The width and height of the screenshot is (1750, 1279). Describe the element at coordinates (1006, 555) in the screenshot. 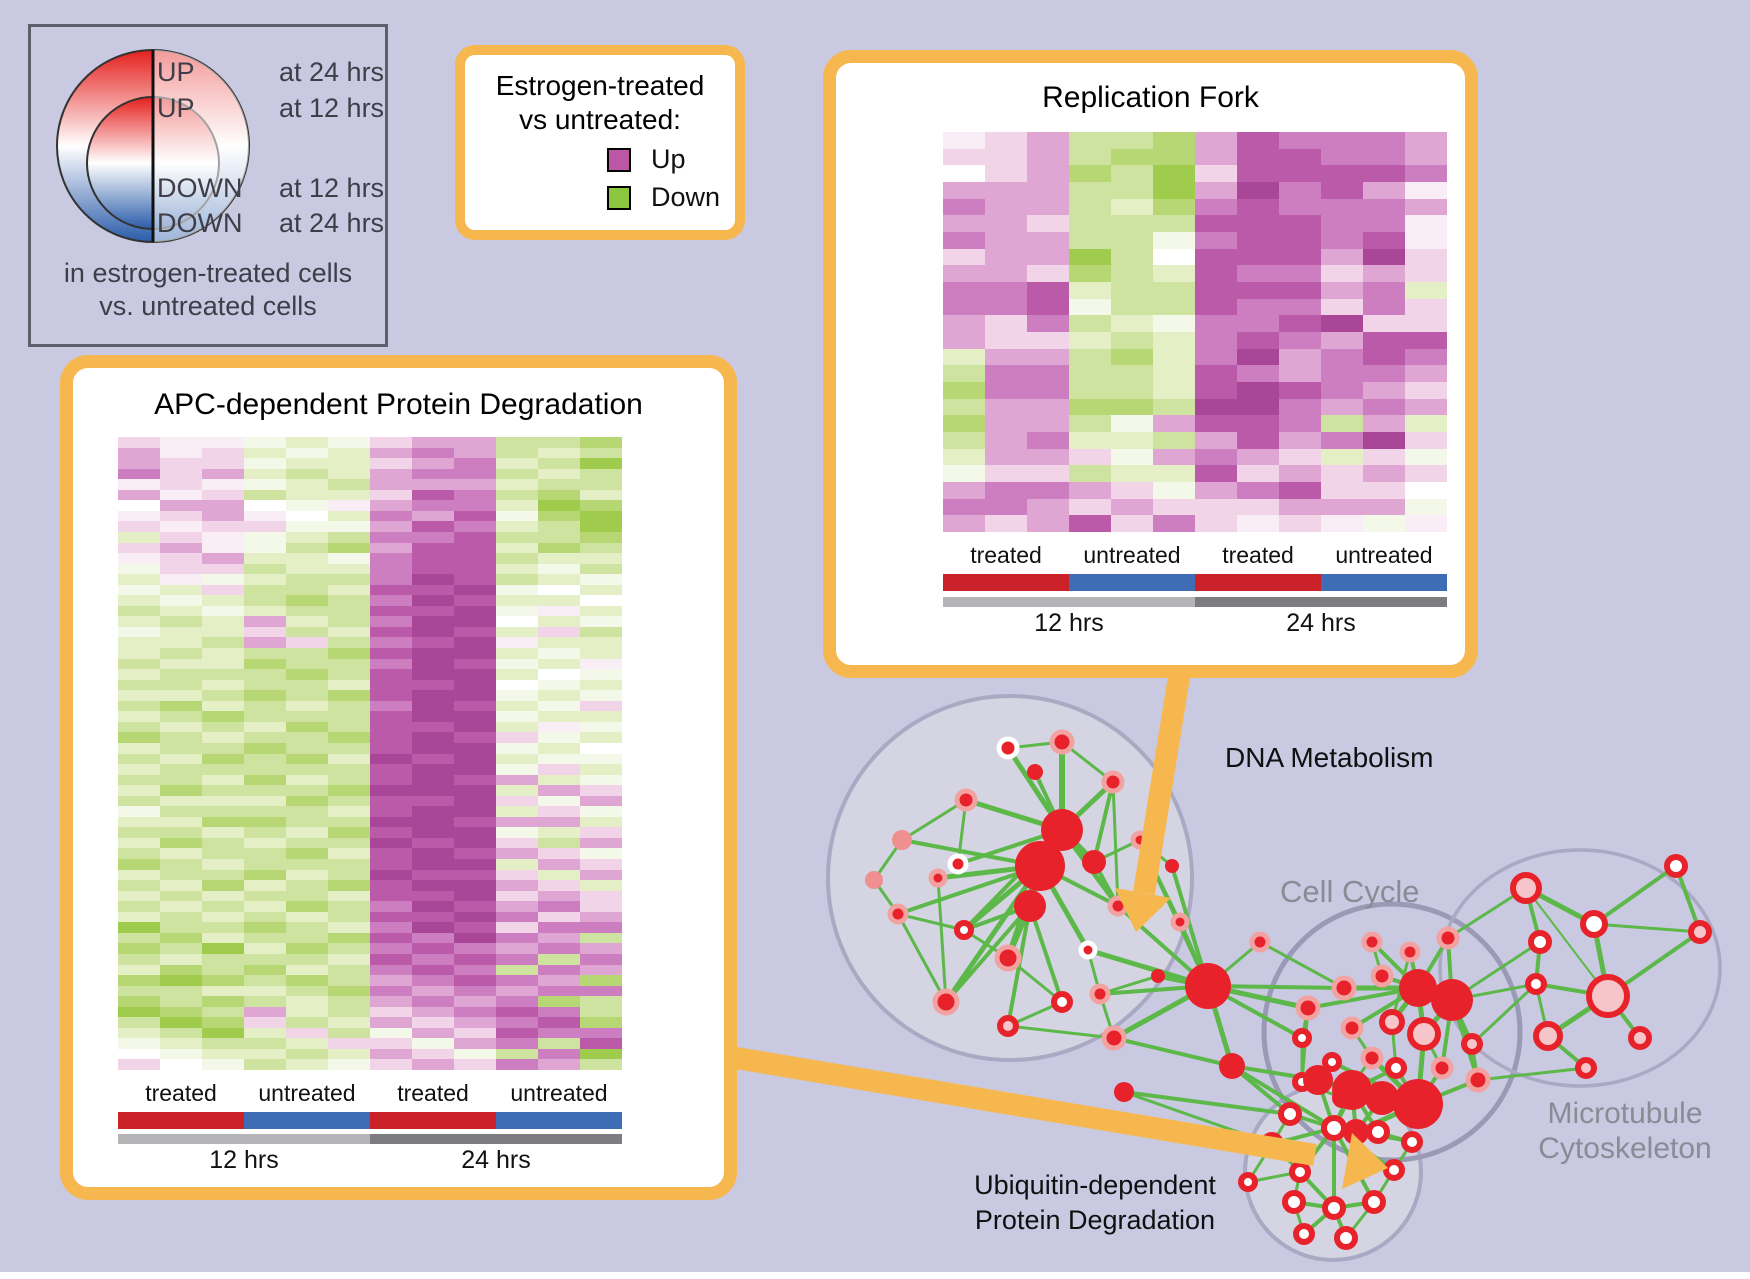

I see `condition-label: treated` at that location.